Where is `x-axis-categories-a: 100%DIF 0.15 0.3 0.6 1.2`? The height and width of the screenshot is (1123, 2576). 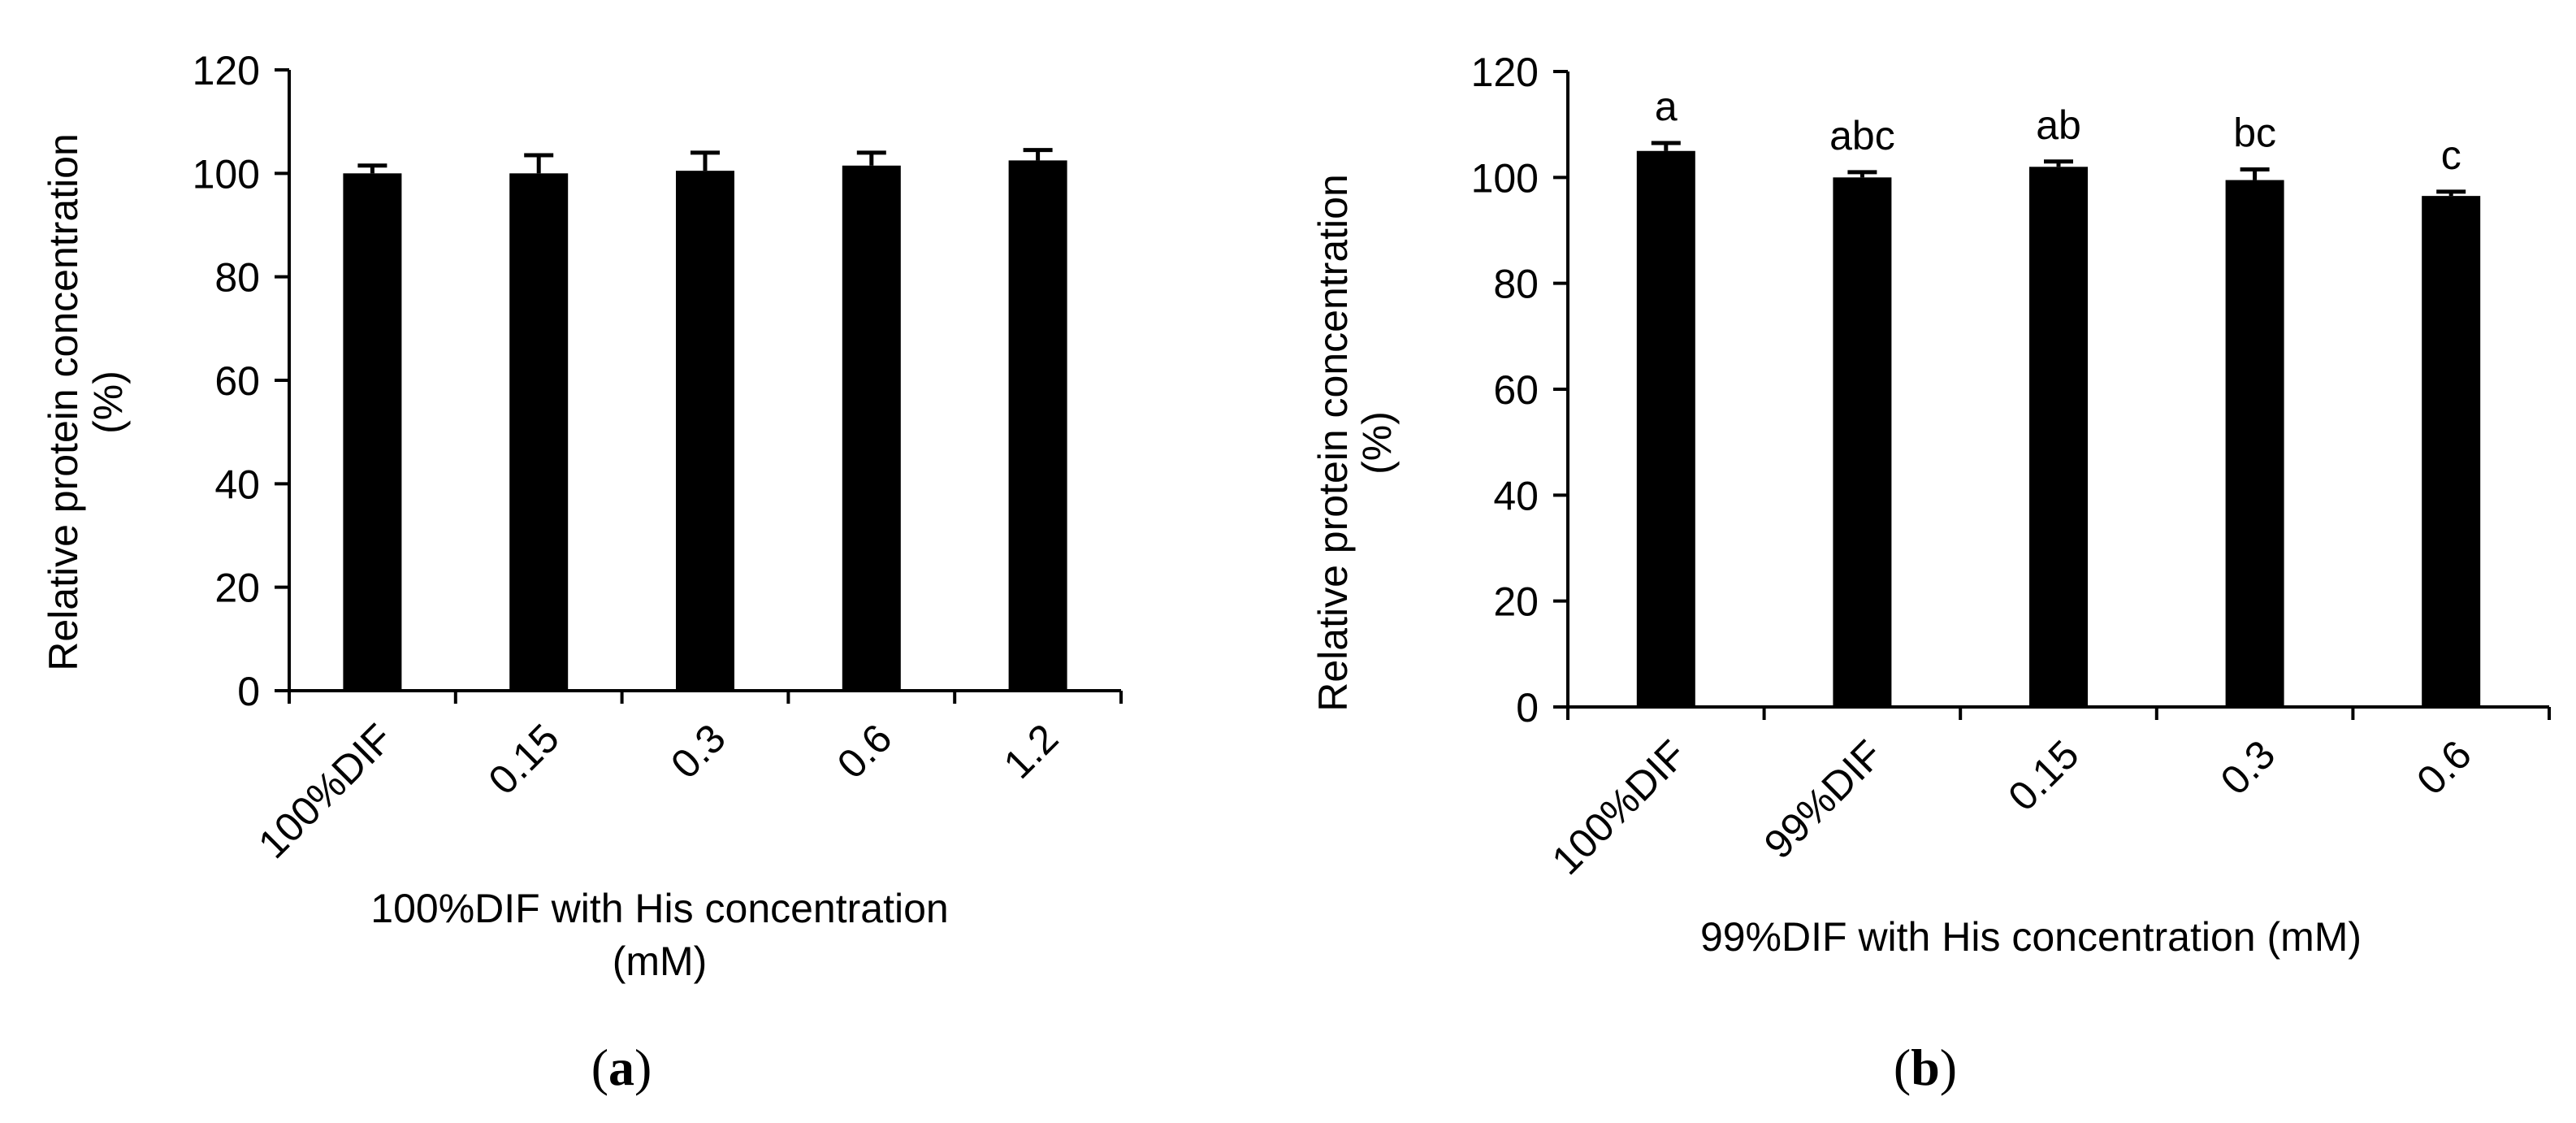
x-axis-categories-a: 100%DIF 0.15 0.3 0.6 1.2 is located at coordinates (658, 791).